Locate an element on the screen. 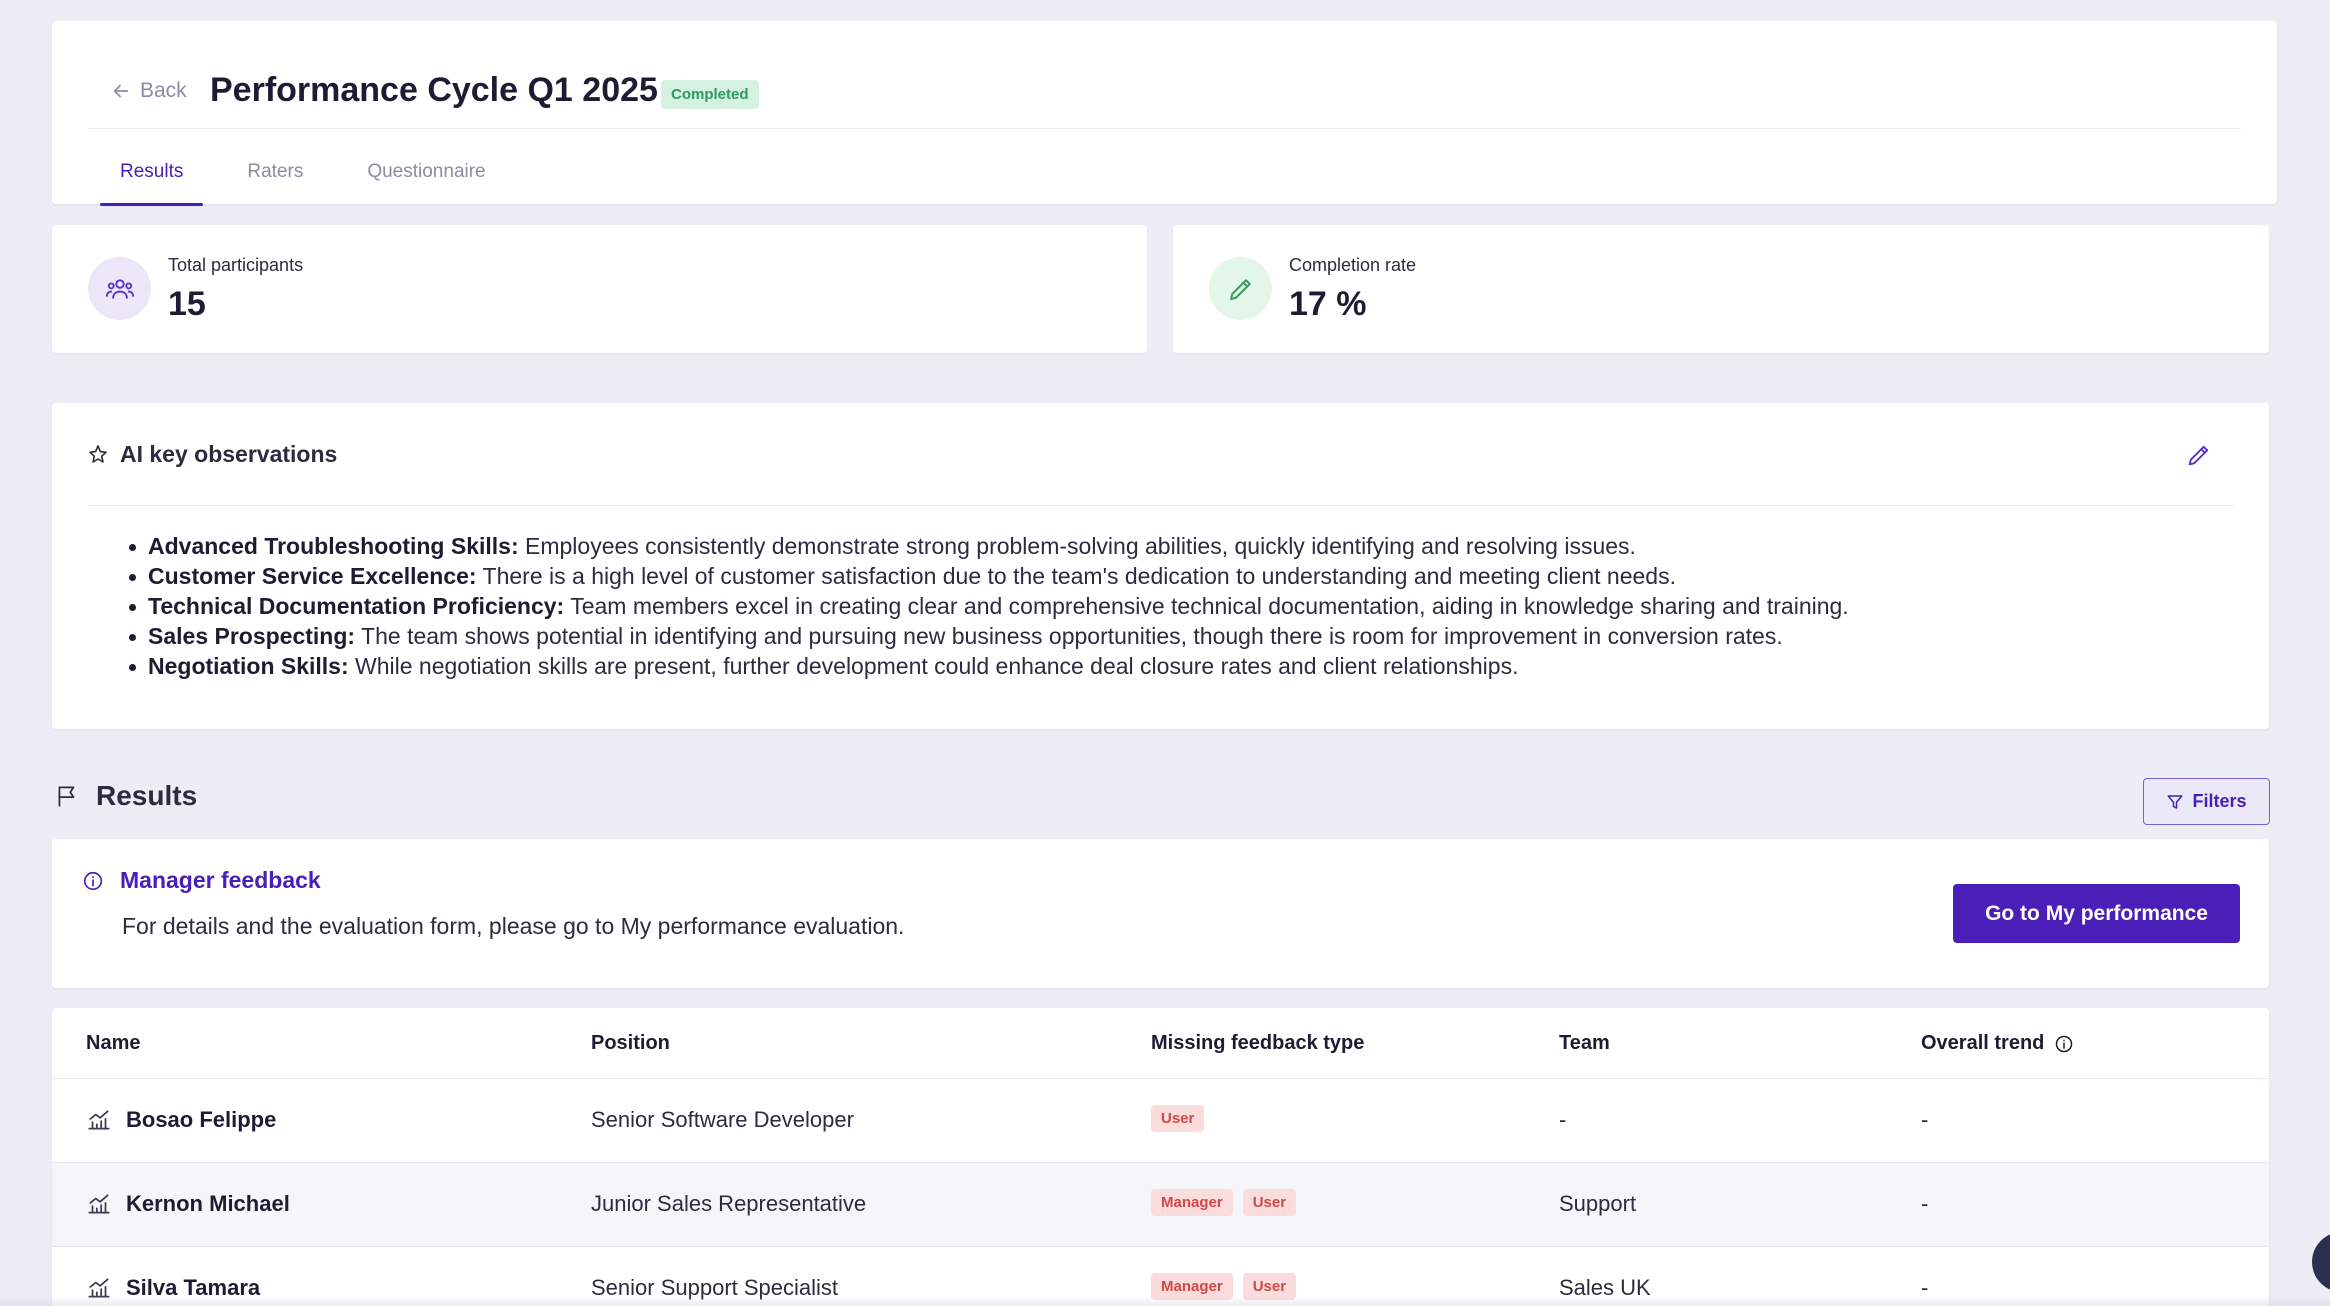 The width and height of the screenshot is (2330, 1306). manager-feedback-header: Manager feedback is located at coordinates (201, 880).